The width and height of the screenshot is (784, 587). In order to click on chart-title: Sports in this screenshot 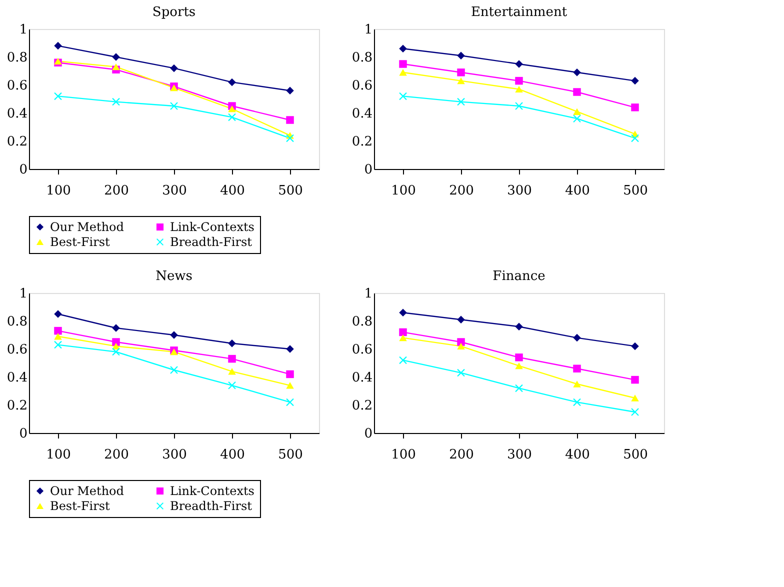, I will do `click(174, 12)`.